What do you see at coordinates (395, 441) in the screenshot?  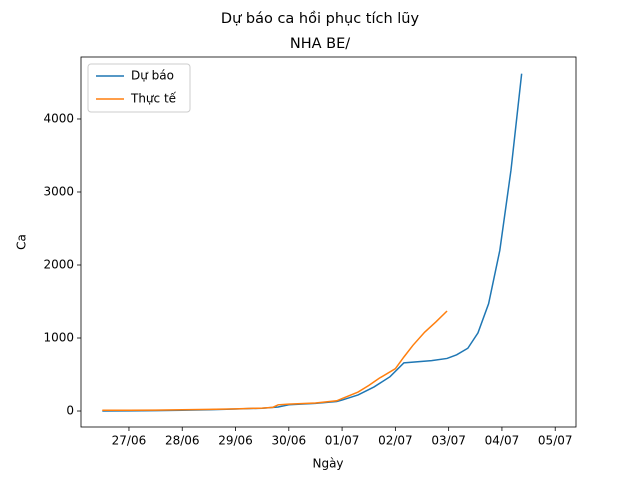 I see `x-tick-label: 02/07` at bounding box center [395, 441].